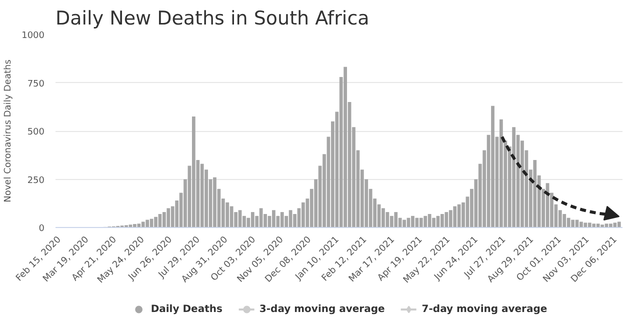 The width and height of the screenshot is (642, 333). Describe the element at coordinates (36, 133) in the screenshot. I see `y-tick-label: 500` at that location.